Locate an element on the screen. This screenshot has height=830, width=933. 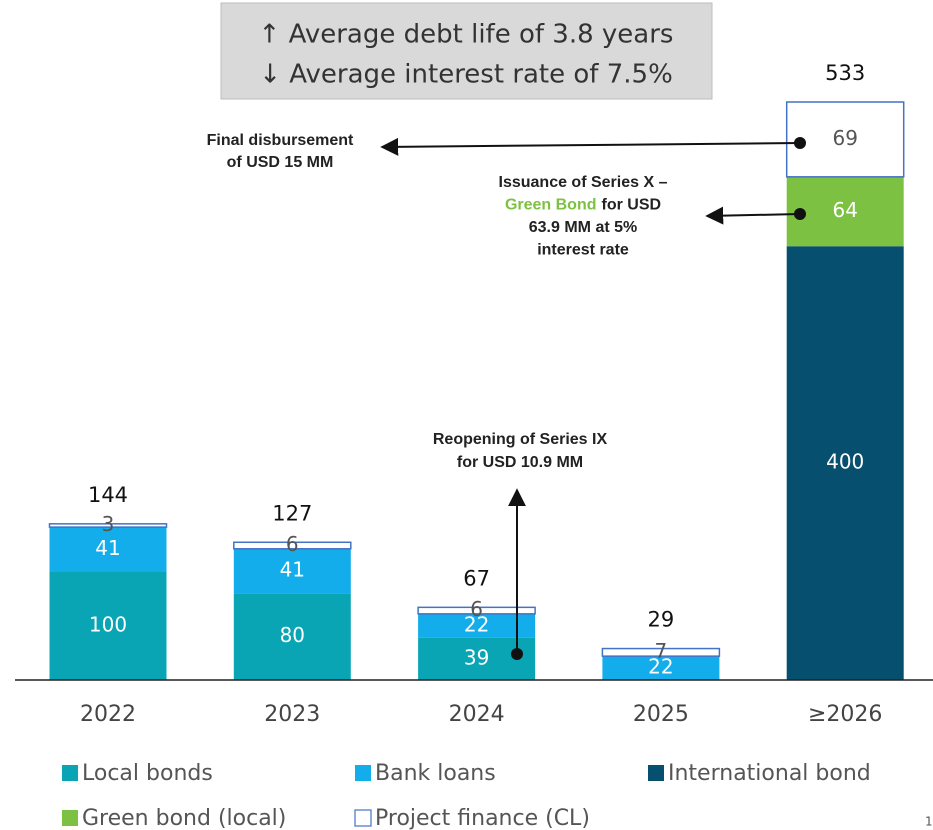
total-label: 67 is located at coordinates (476, 578).